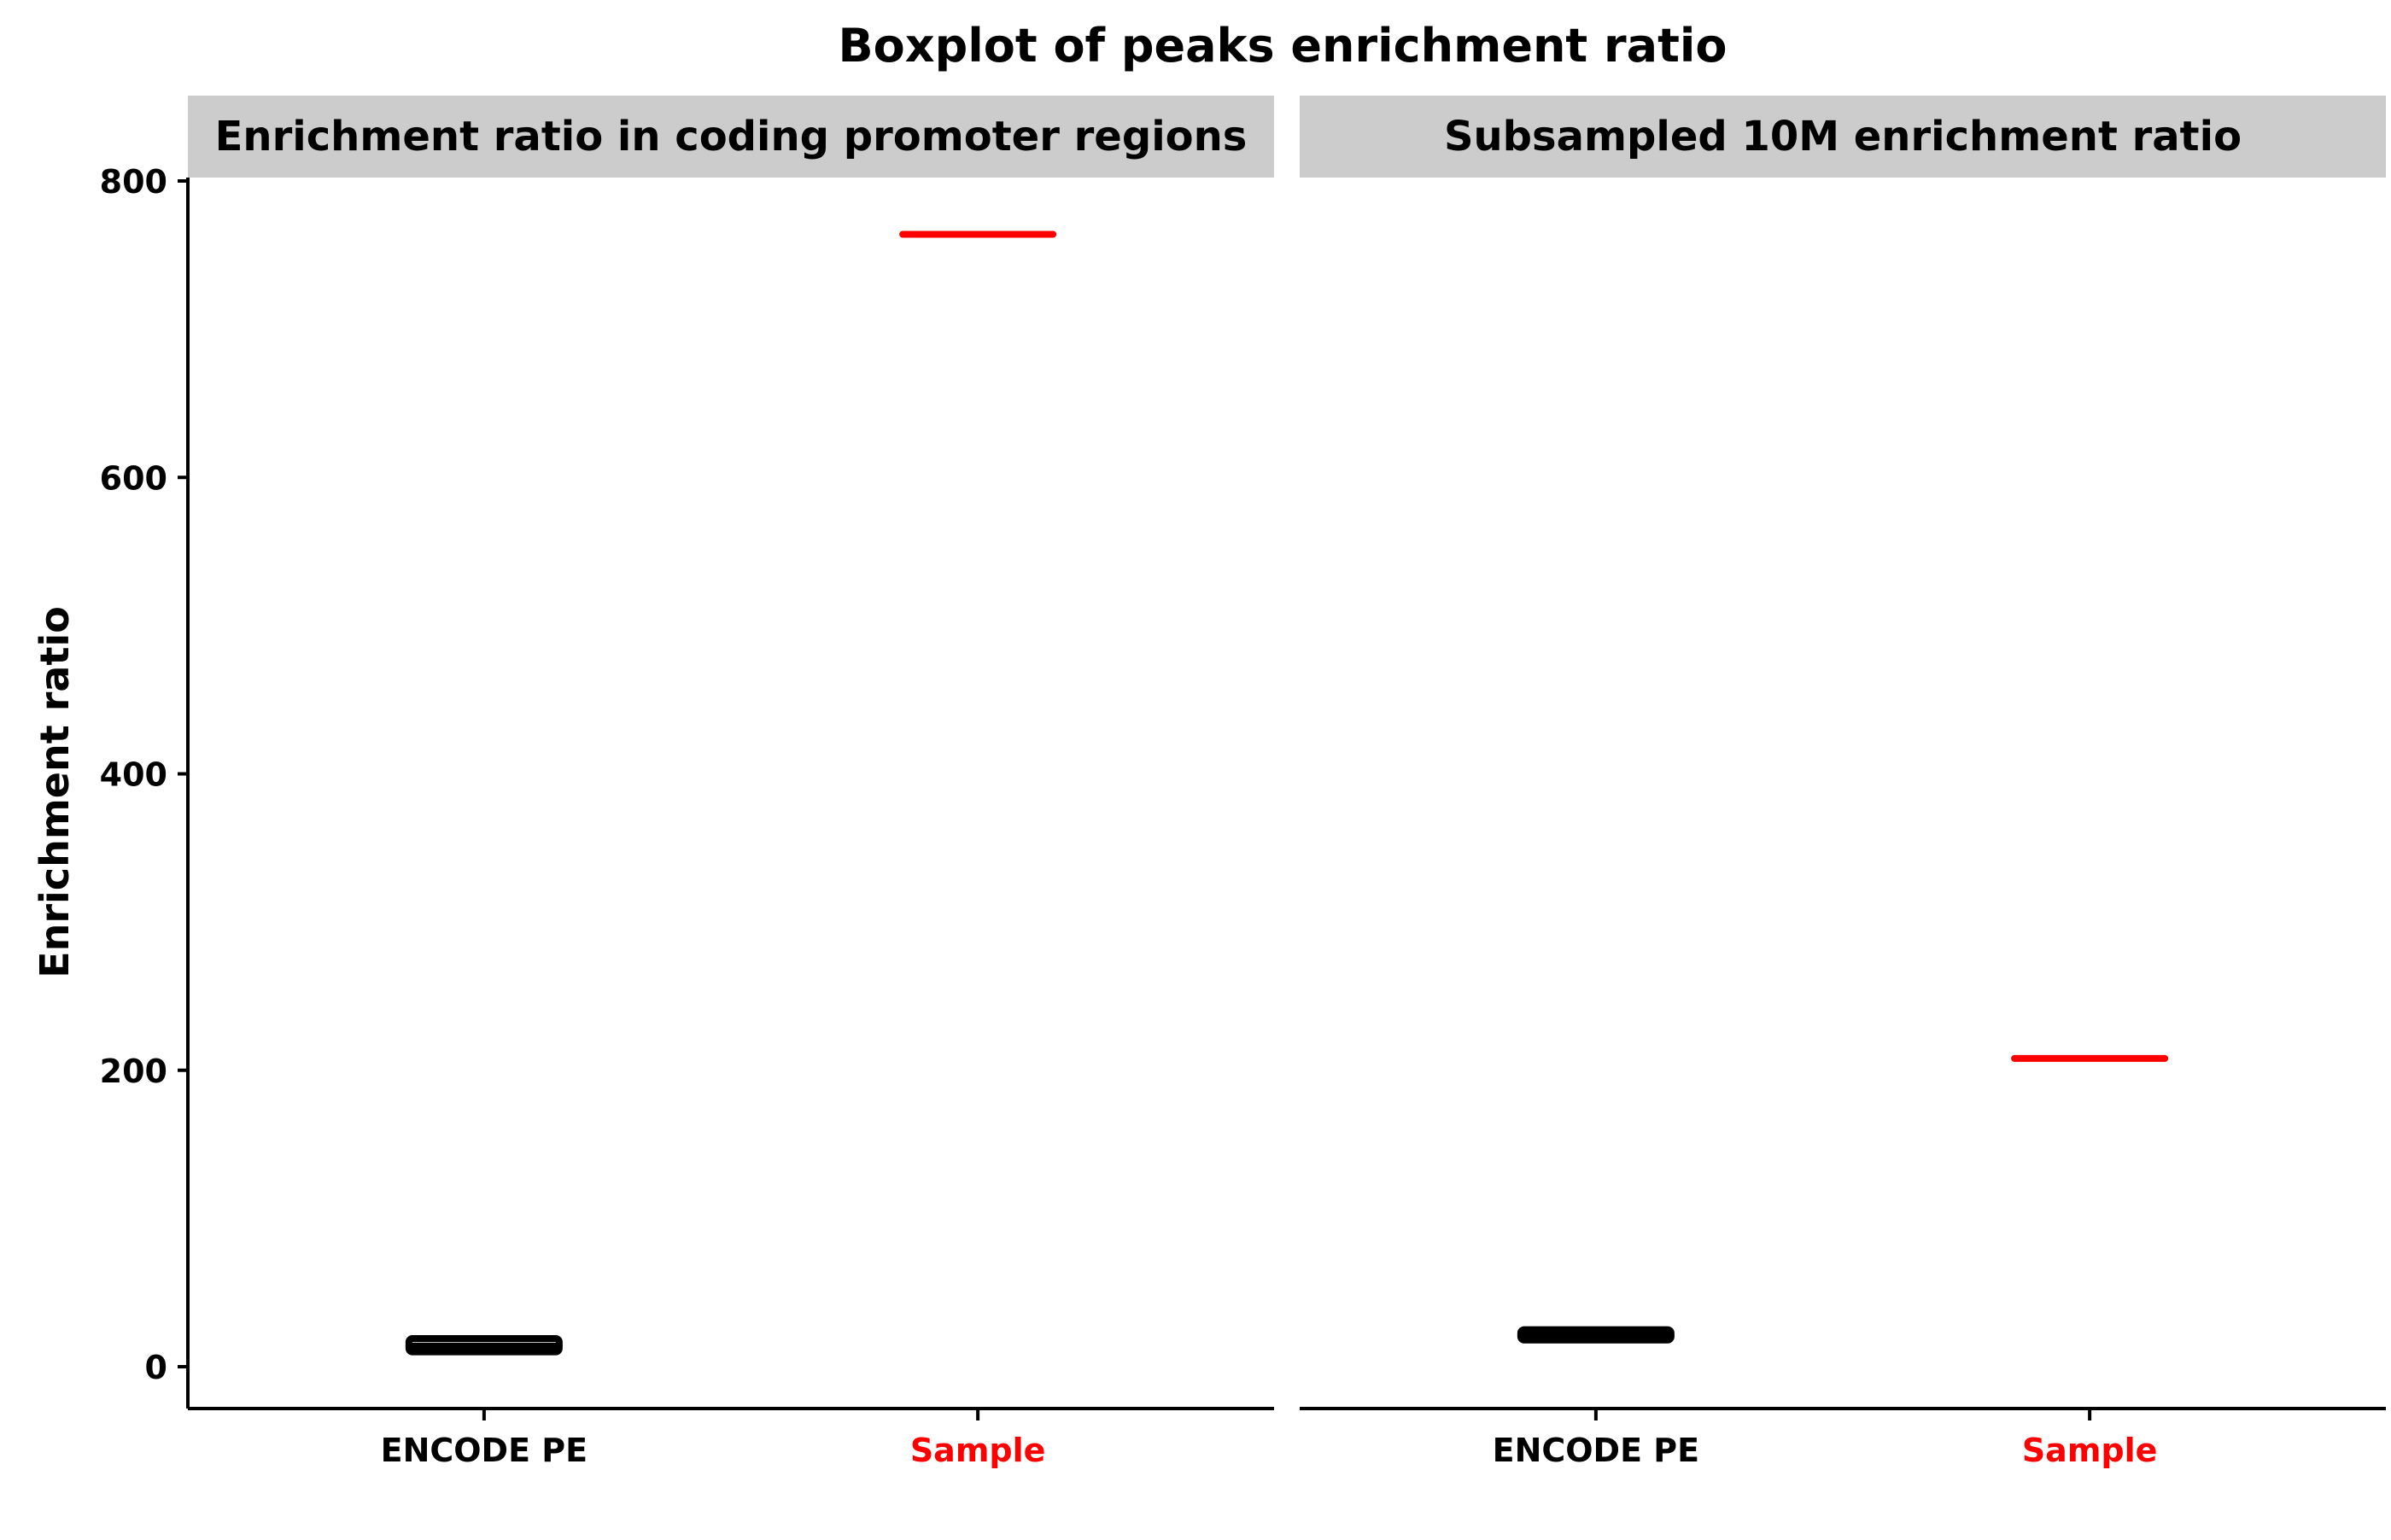 Image resolution: width=2391 pixels, height=1540 pixels. Describe the element at coordinates (134, 1071) in the screenshot. I see `y-tick-label: 200` at that location.